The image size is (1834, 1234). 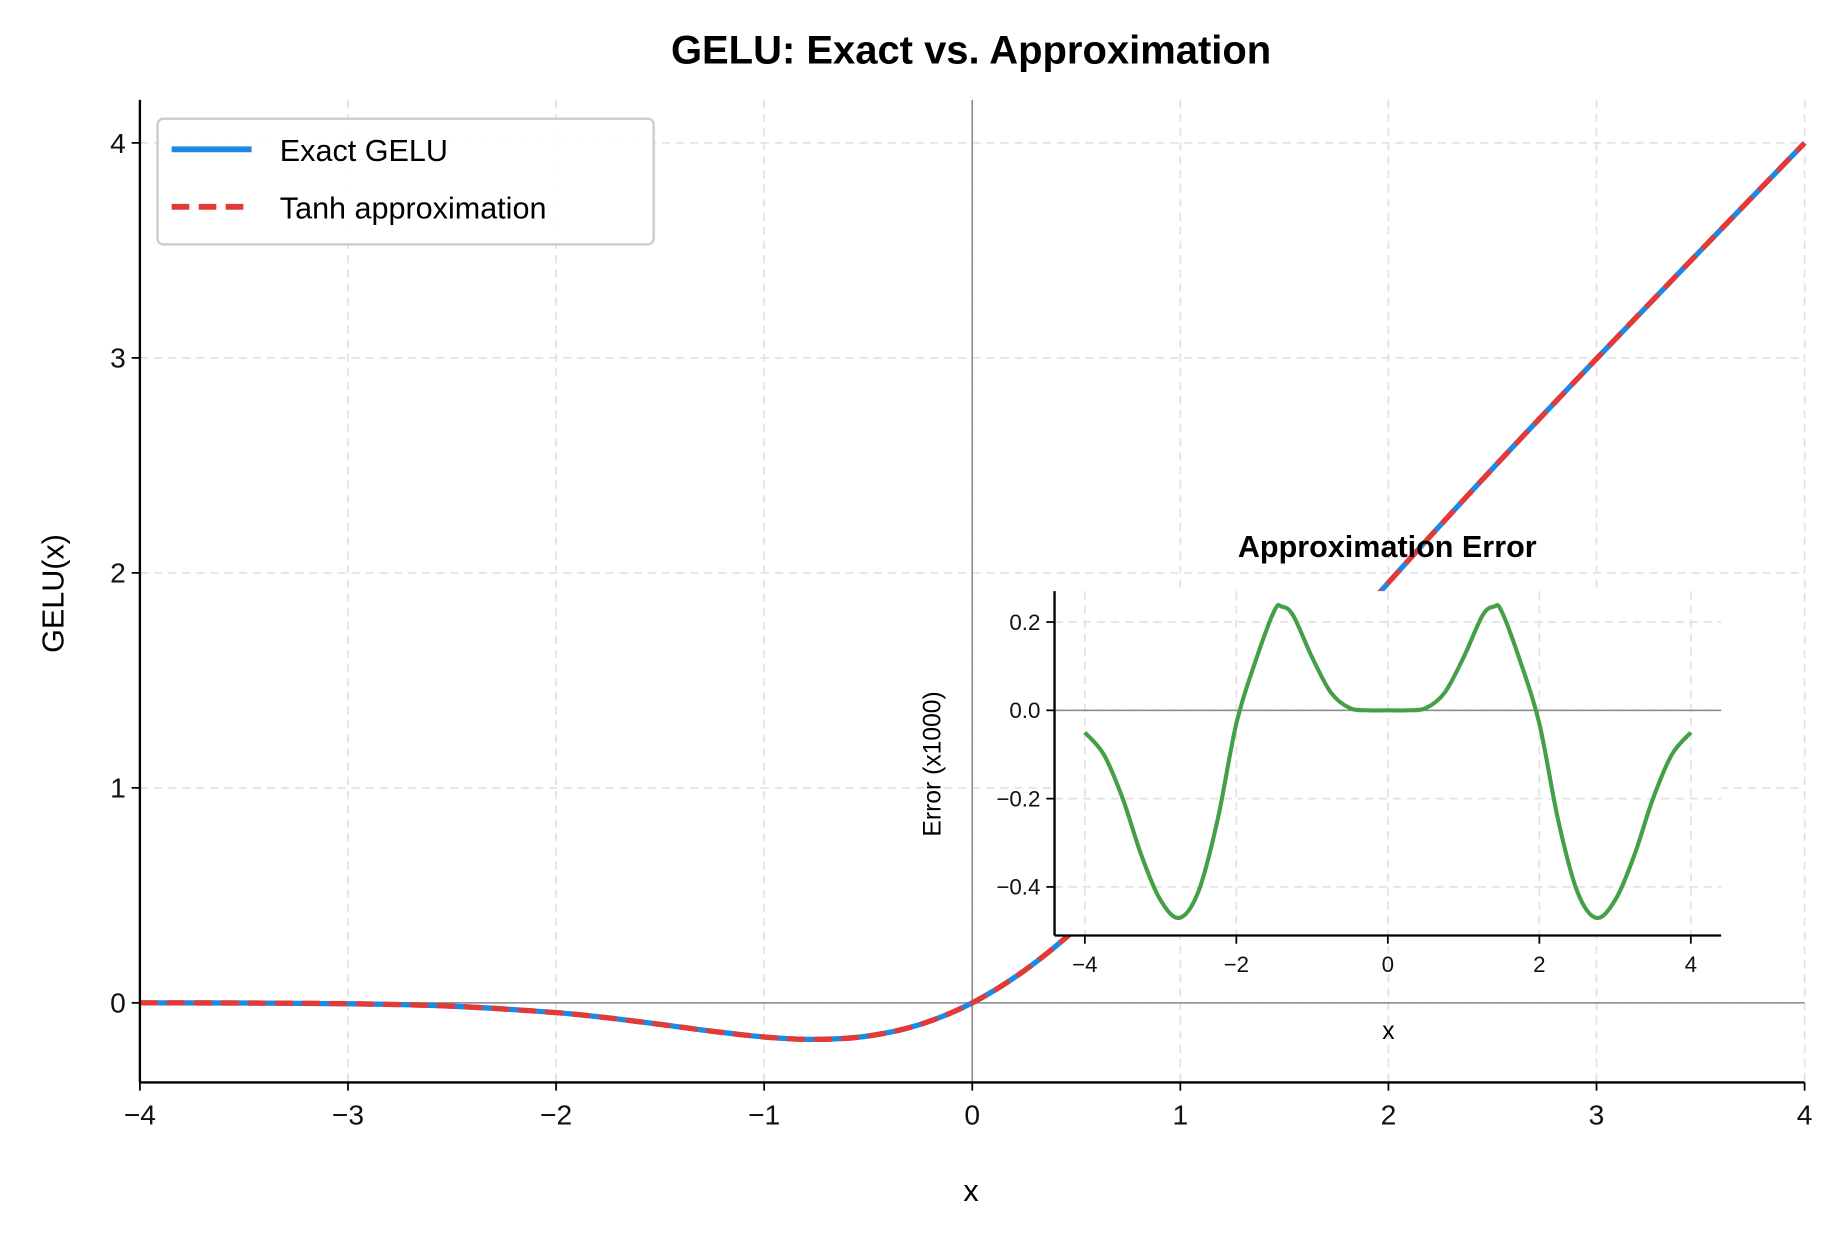 I want to click on inset-x-label: x, so click(x=1388, y=1031).